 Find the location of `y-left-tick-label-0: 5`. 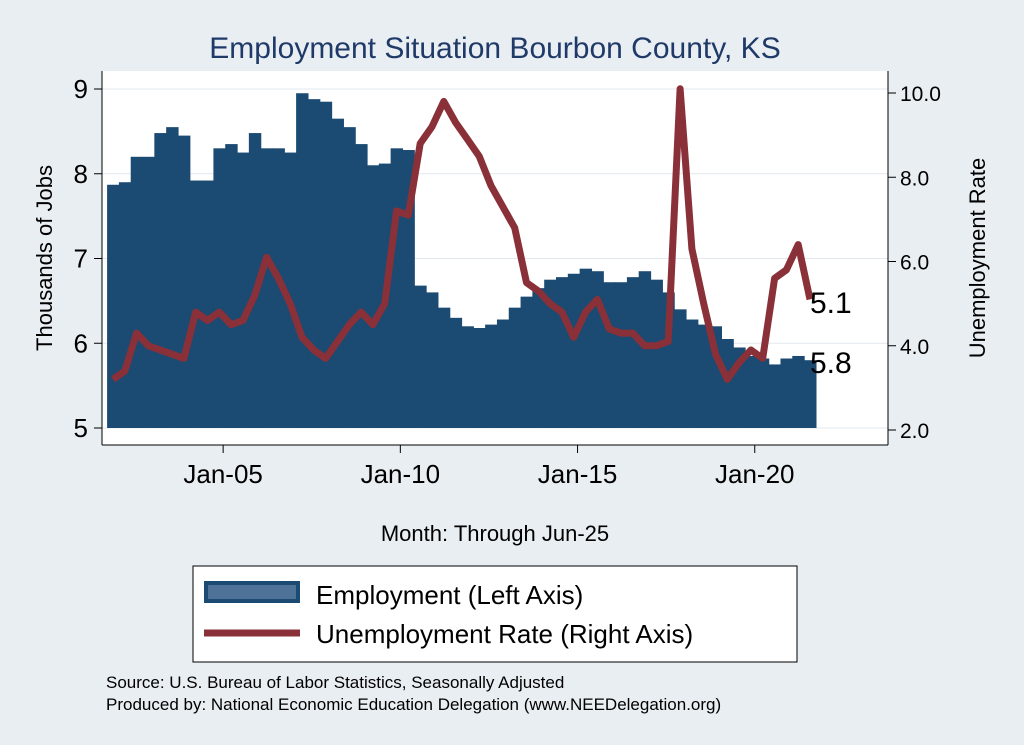

y-left-tick-label-0: 5 is located at coordinates (81, 428).